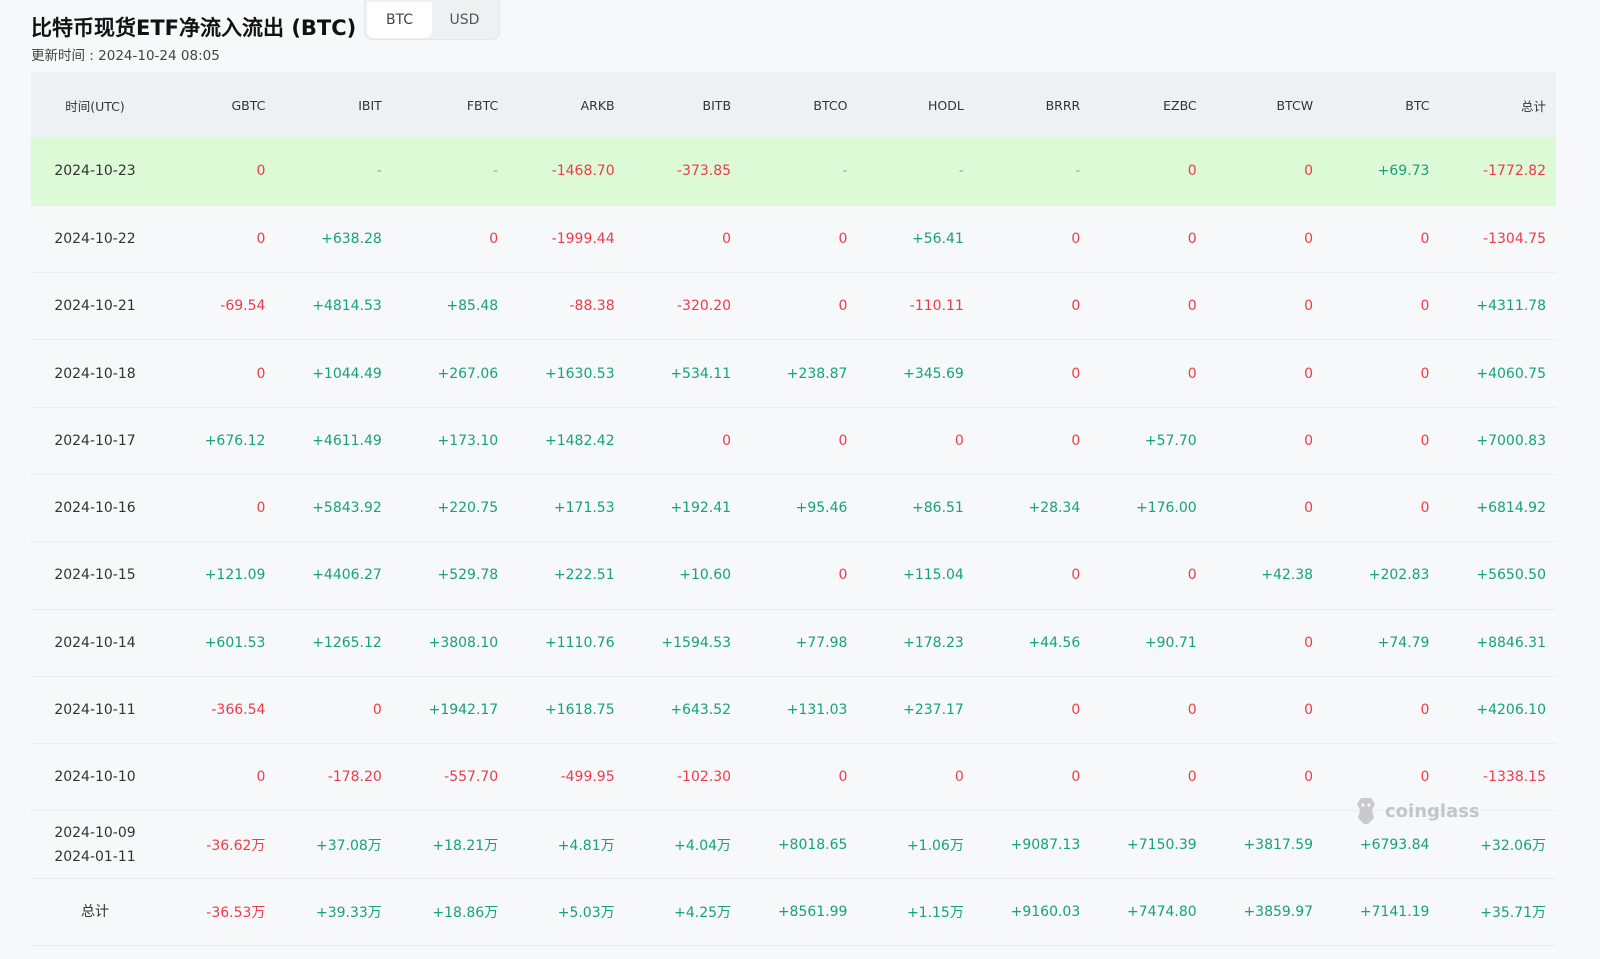  Describe the element at coordinates (701, 373) in the screenshot. I see `table-cell: +534.11` at that location.